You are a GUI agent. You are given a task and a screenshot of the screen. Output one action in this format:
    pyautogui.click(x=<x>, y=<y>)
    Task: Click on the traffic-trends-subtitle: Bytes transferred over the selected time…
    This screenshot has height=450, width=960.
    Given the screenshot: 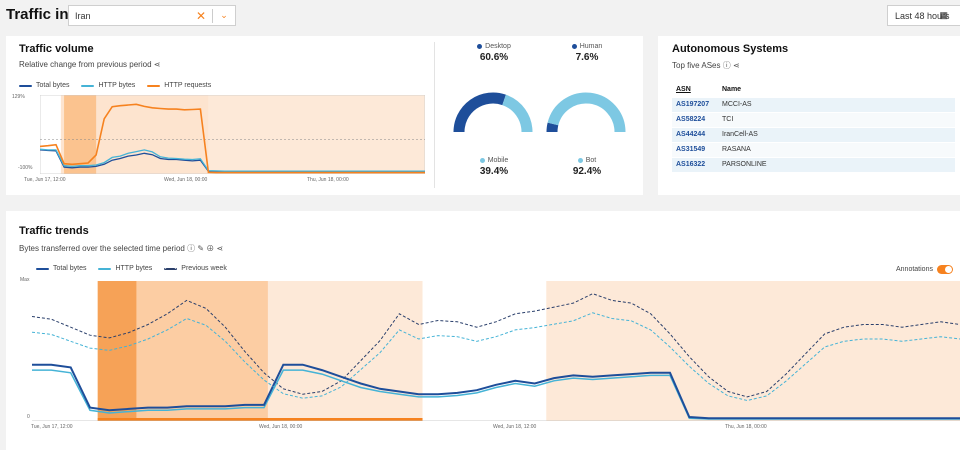 What is the action you would take?
    pyautogui.click(x=121, y=248)
    